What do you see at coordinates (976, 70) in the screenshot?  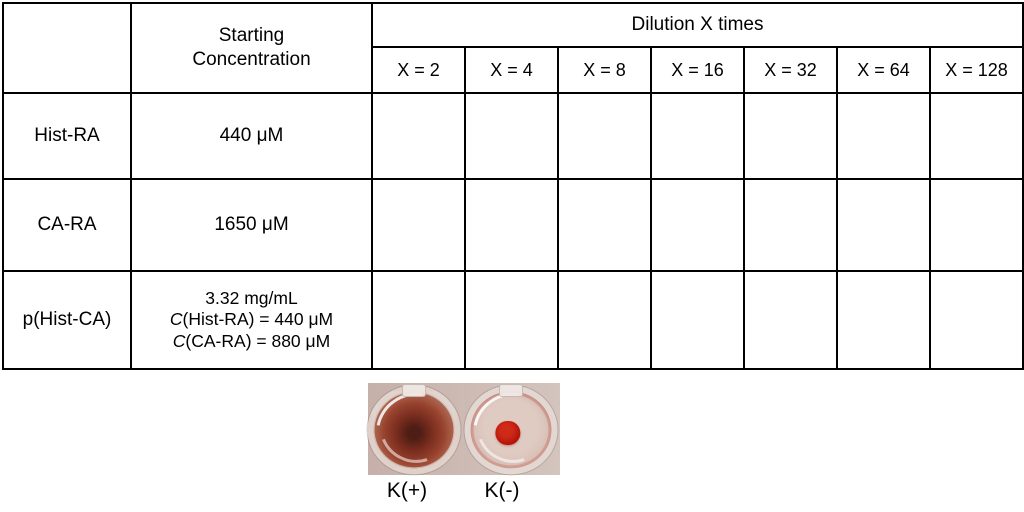 I see `dilution-column-header: X = 128` at bounding box center [976, 70].